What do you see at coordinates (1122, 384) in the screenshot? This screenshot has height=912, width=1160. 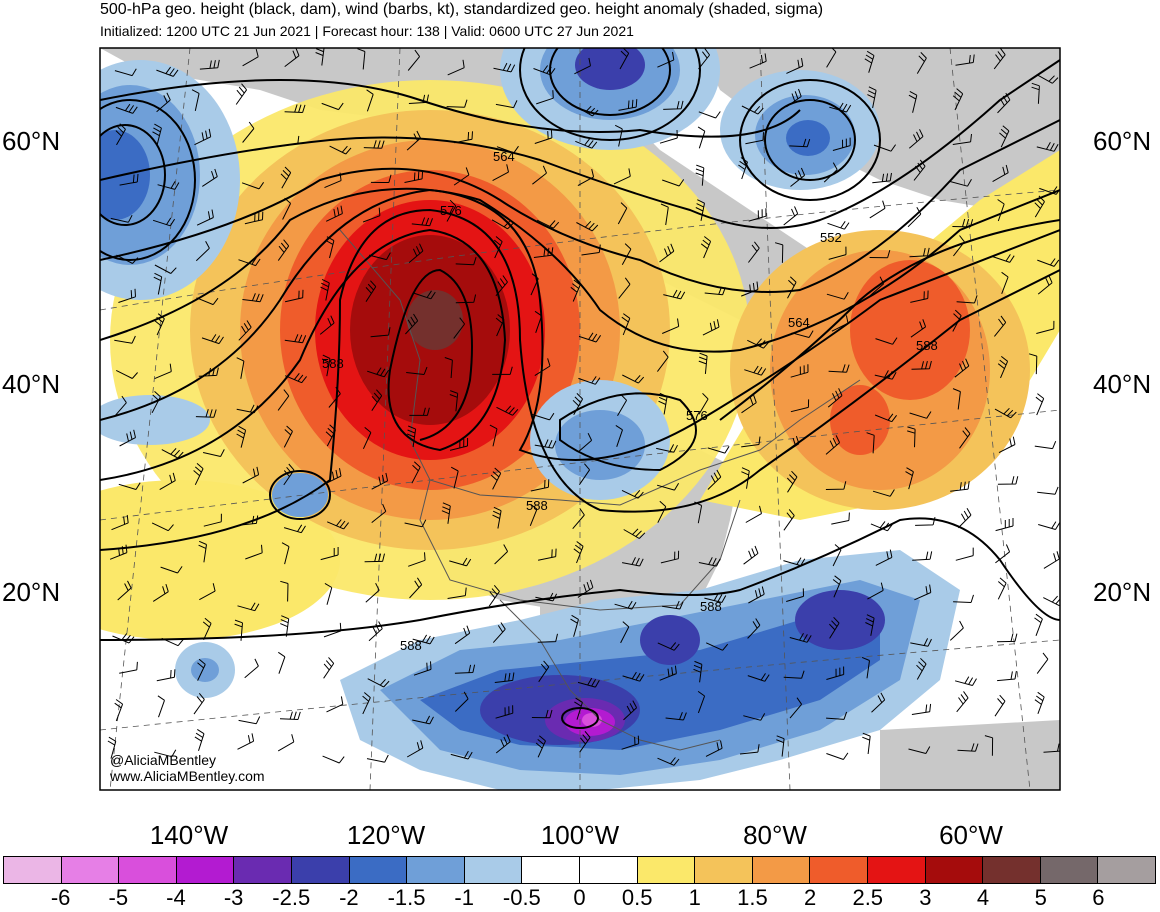 I see `lat-label-right: 40°N` at bounding box center [1122, 384].